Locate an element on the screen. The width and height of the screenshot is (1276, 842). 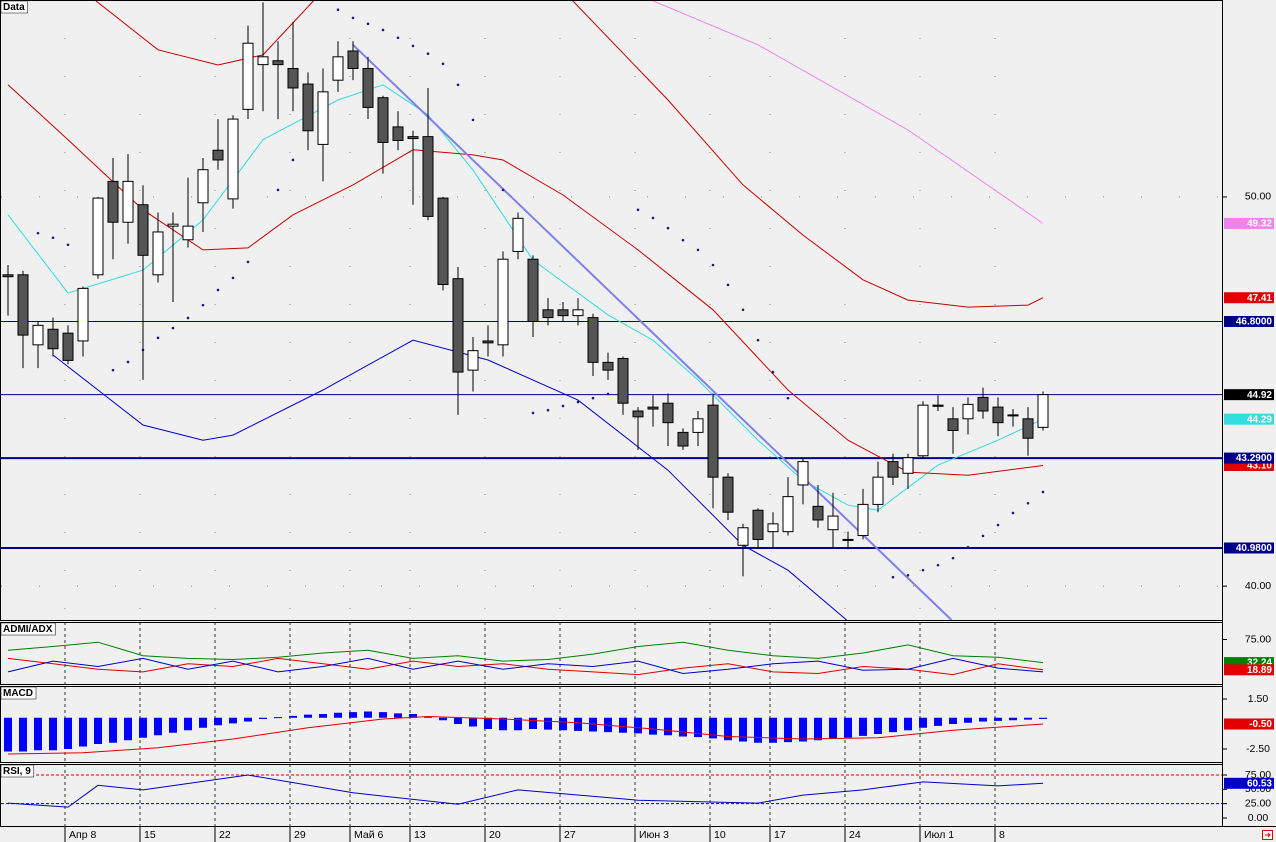
panel-title: RSI, 9 is located at coordinates (17, 771).